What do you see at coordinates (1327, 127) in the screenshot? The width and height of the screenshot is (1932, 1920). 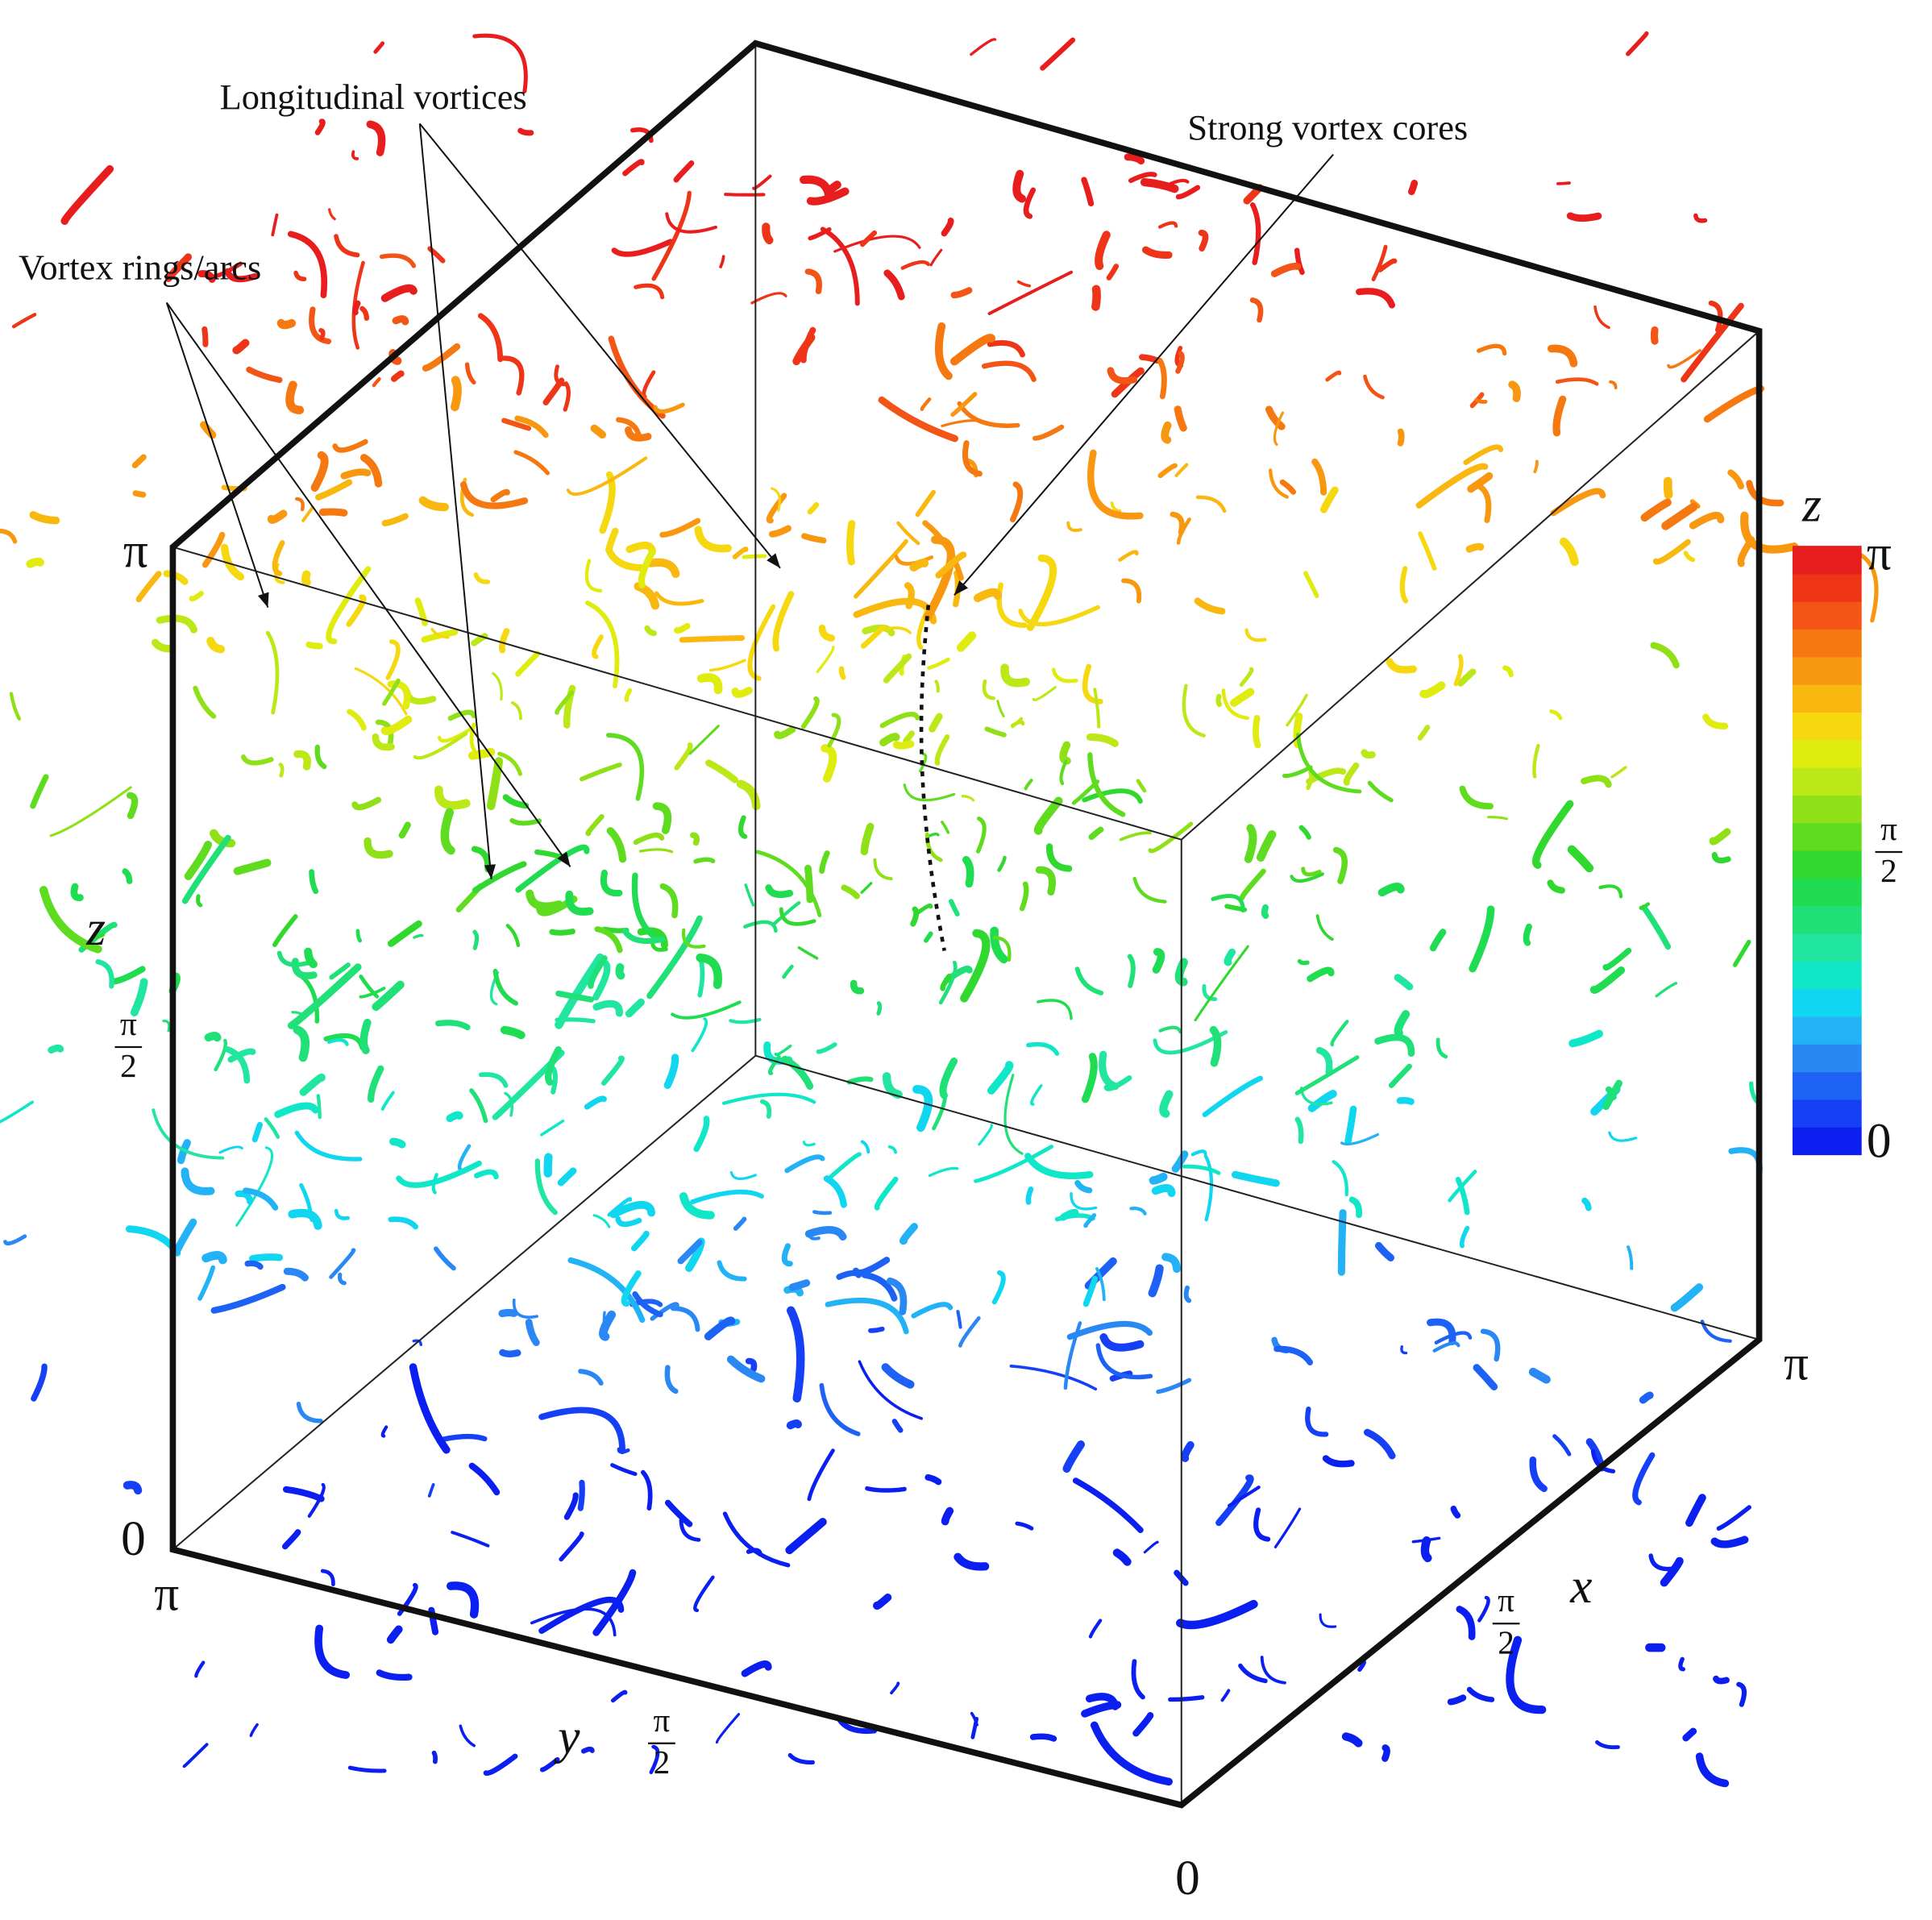 I see `annotation: Strong vortex cores` at bounding box center [1327, 127].